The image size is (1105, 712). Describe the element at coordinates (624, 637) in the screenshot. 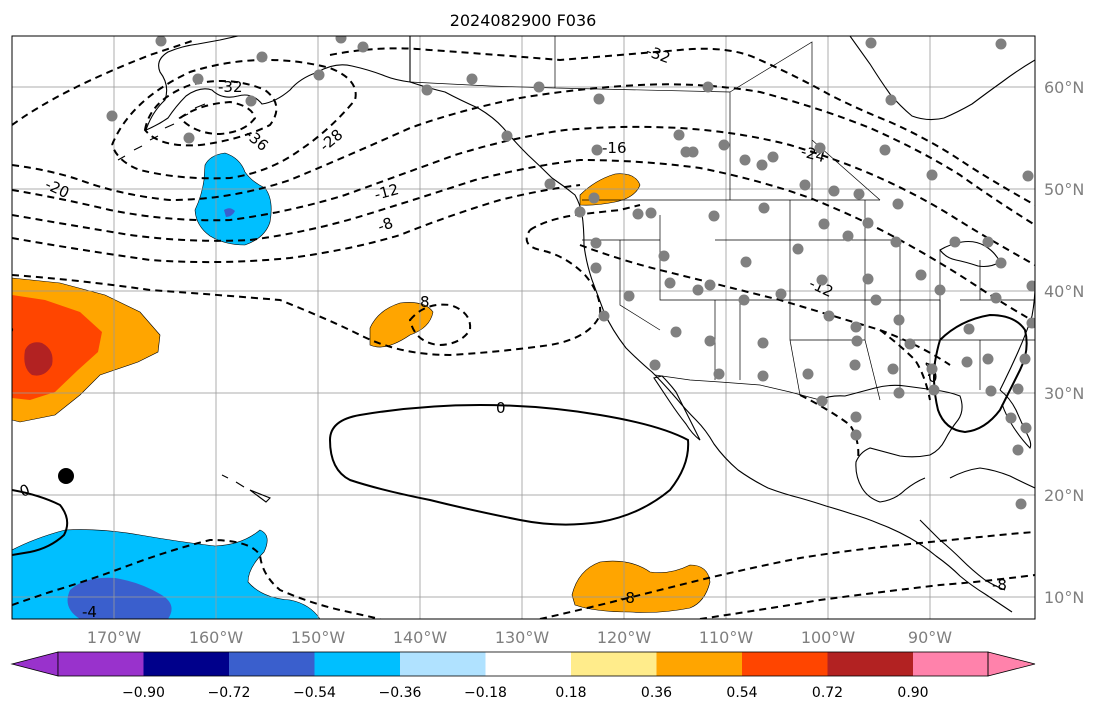

I see `lon-label: 120°W` at that location.